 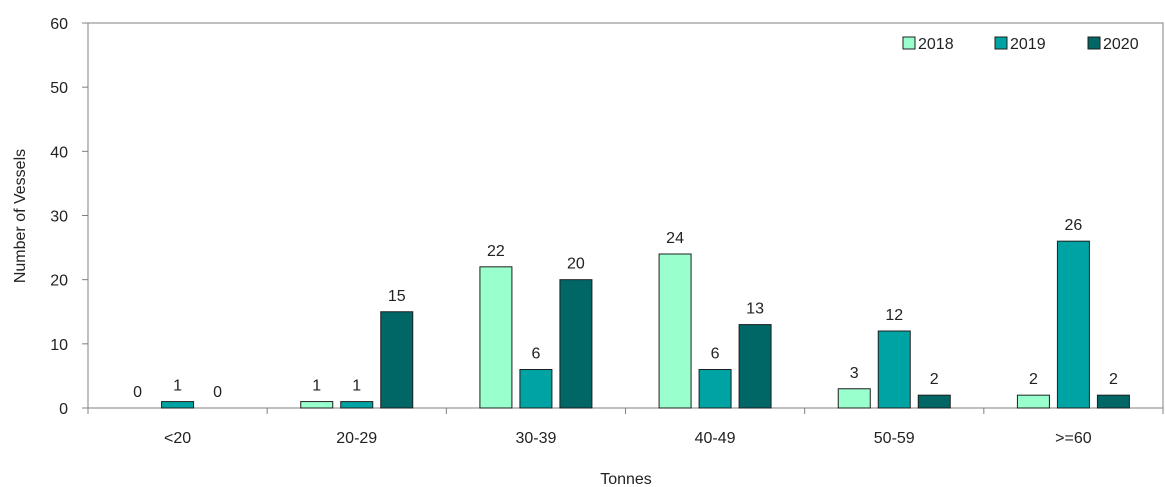 I want to click on data-label-2019-4: 12, so click(x=894, y=315).